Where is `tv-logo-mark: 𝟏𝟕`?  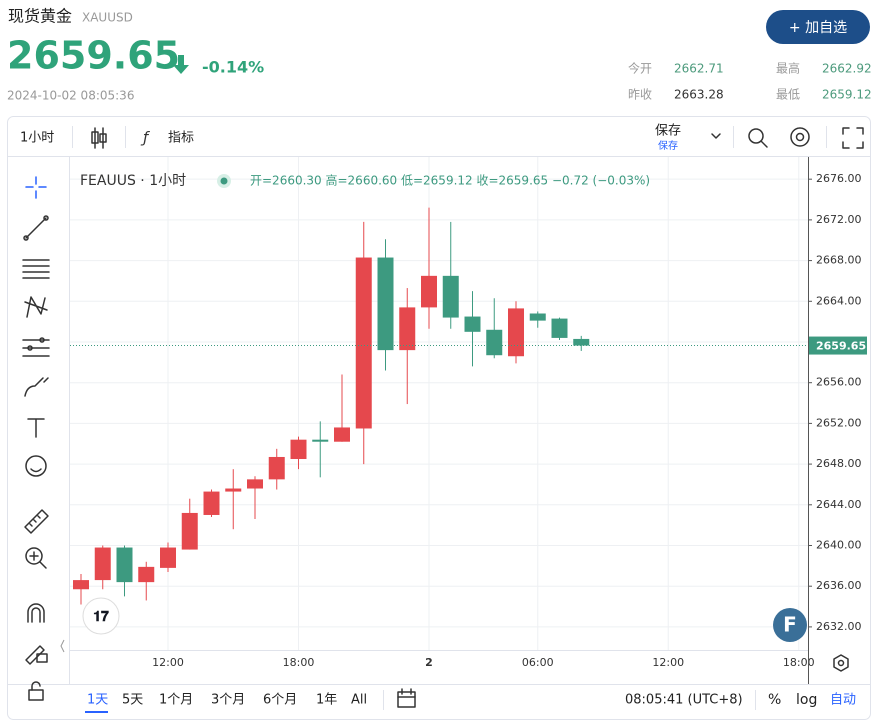
tv-logo-mark: 𝟏𝟕 is located at coordinates (101, 617).